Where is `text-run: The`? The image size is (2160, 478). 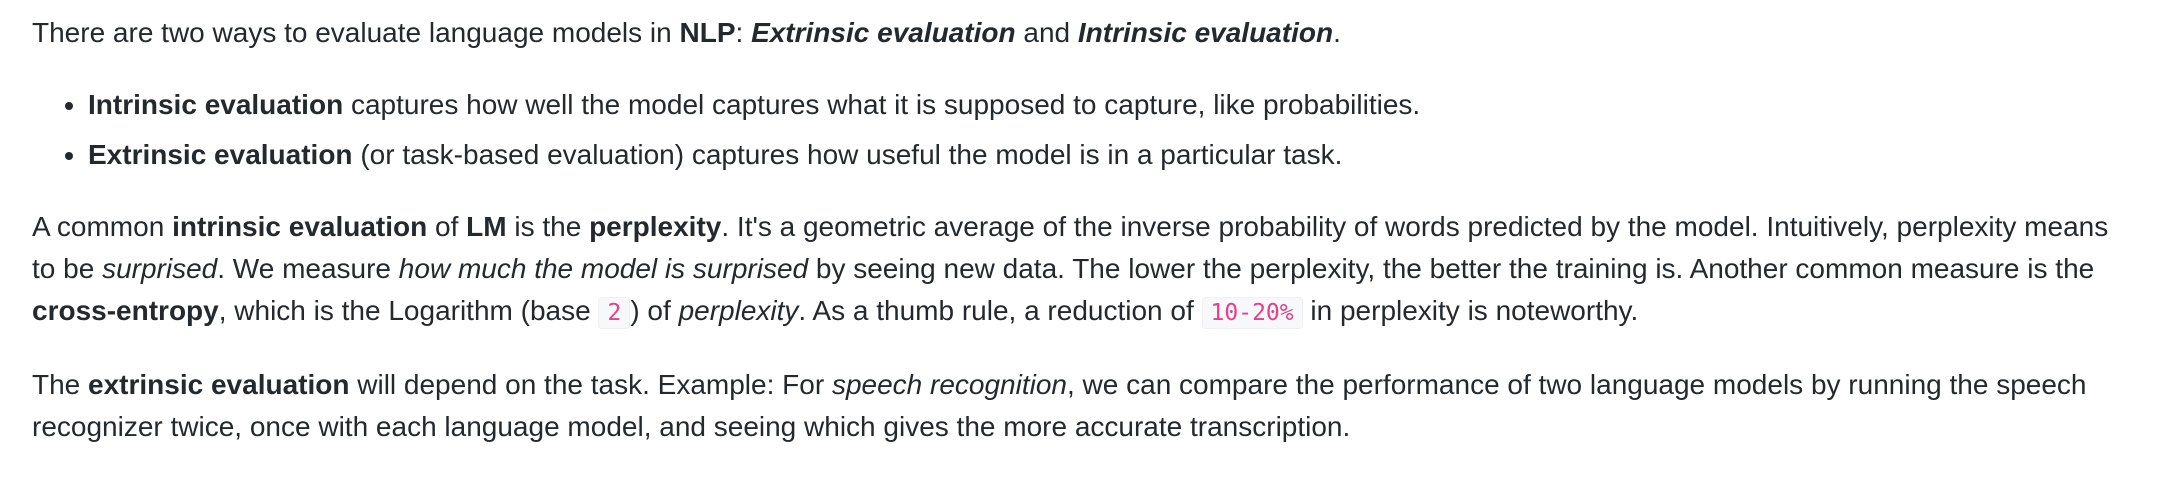
text-run: The is located at coordinates (60, 384).